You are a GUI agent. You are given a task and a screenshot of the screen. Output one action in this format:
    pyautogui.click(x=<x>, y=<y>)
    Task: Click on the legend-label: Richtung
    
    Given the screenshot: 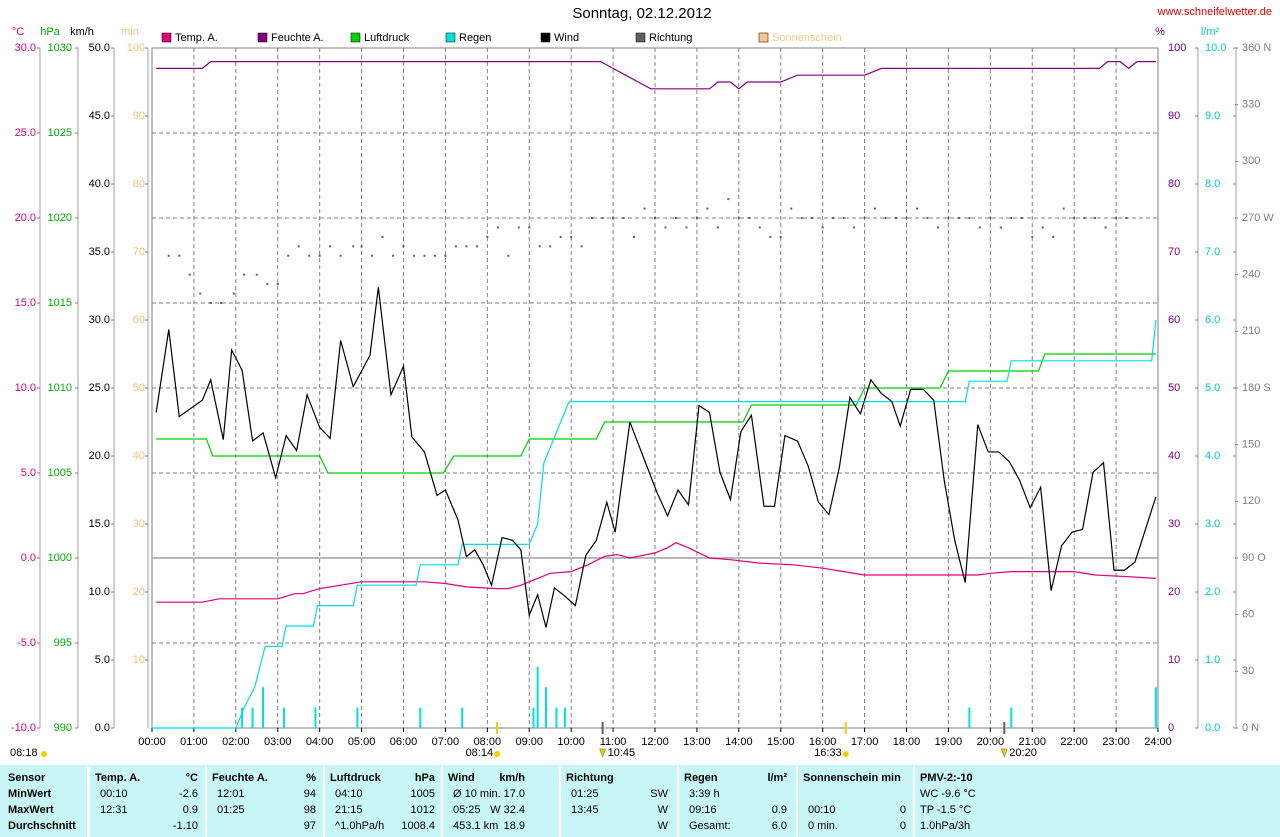 What is the action you would take?
    pyautogui.click(x=670, y=38)
    